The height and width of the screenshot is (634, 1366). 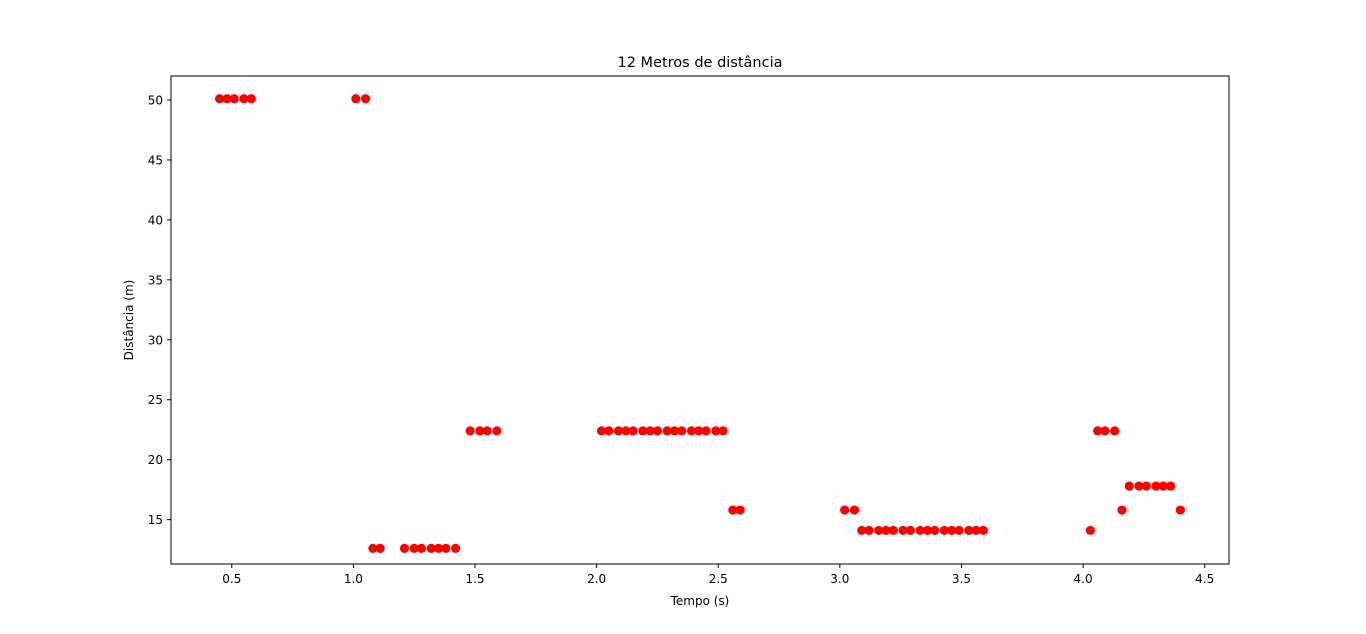 What do you see at coordinates (718, 579) in the screenshot?
I see `x-tick-label: 2.5` at bounding box center [718, 579].